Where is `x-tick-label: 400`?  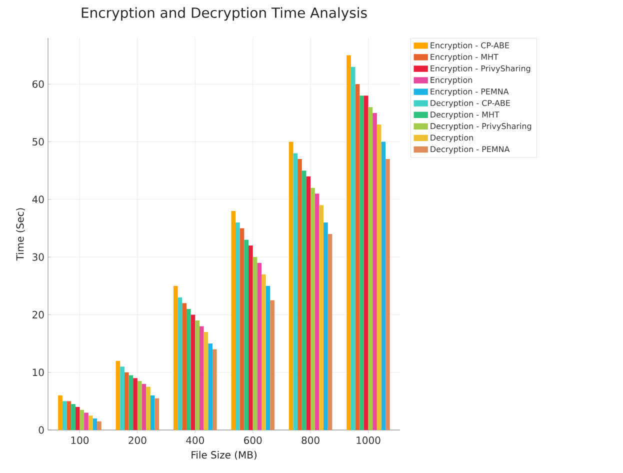
x-tick-label: 400 is located at coordinates (195, 440).